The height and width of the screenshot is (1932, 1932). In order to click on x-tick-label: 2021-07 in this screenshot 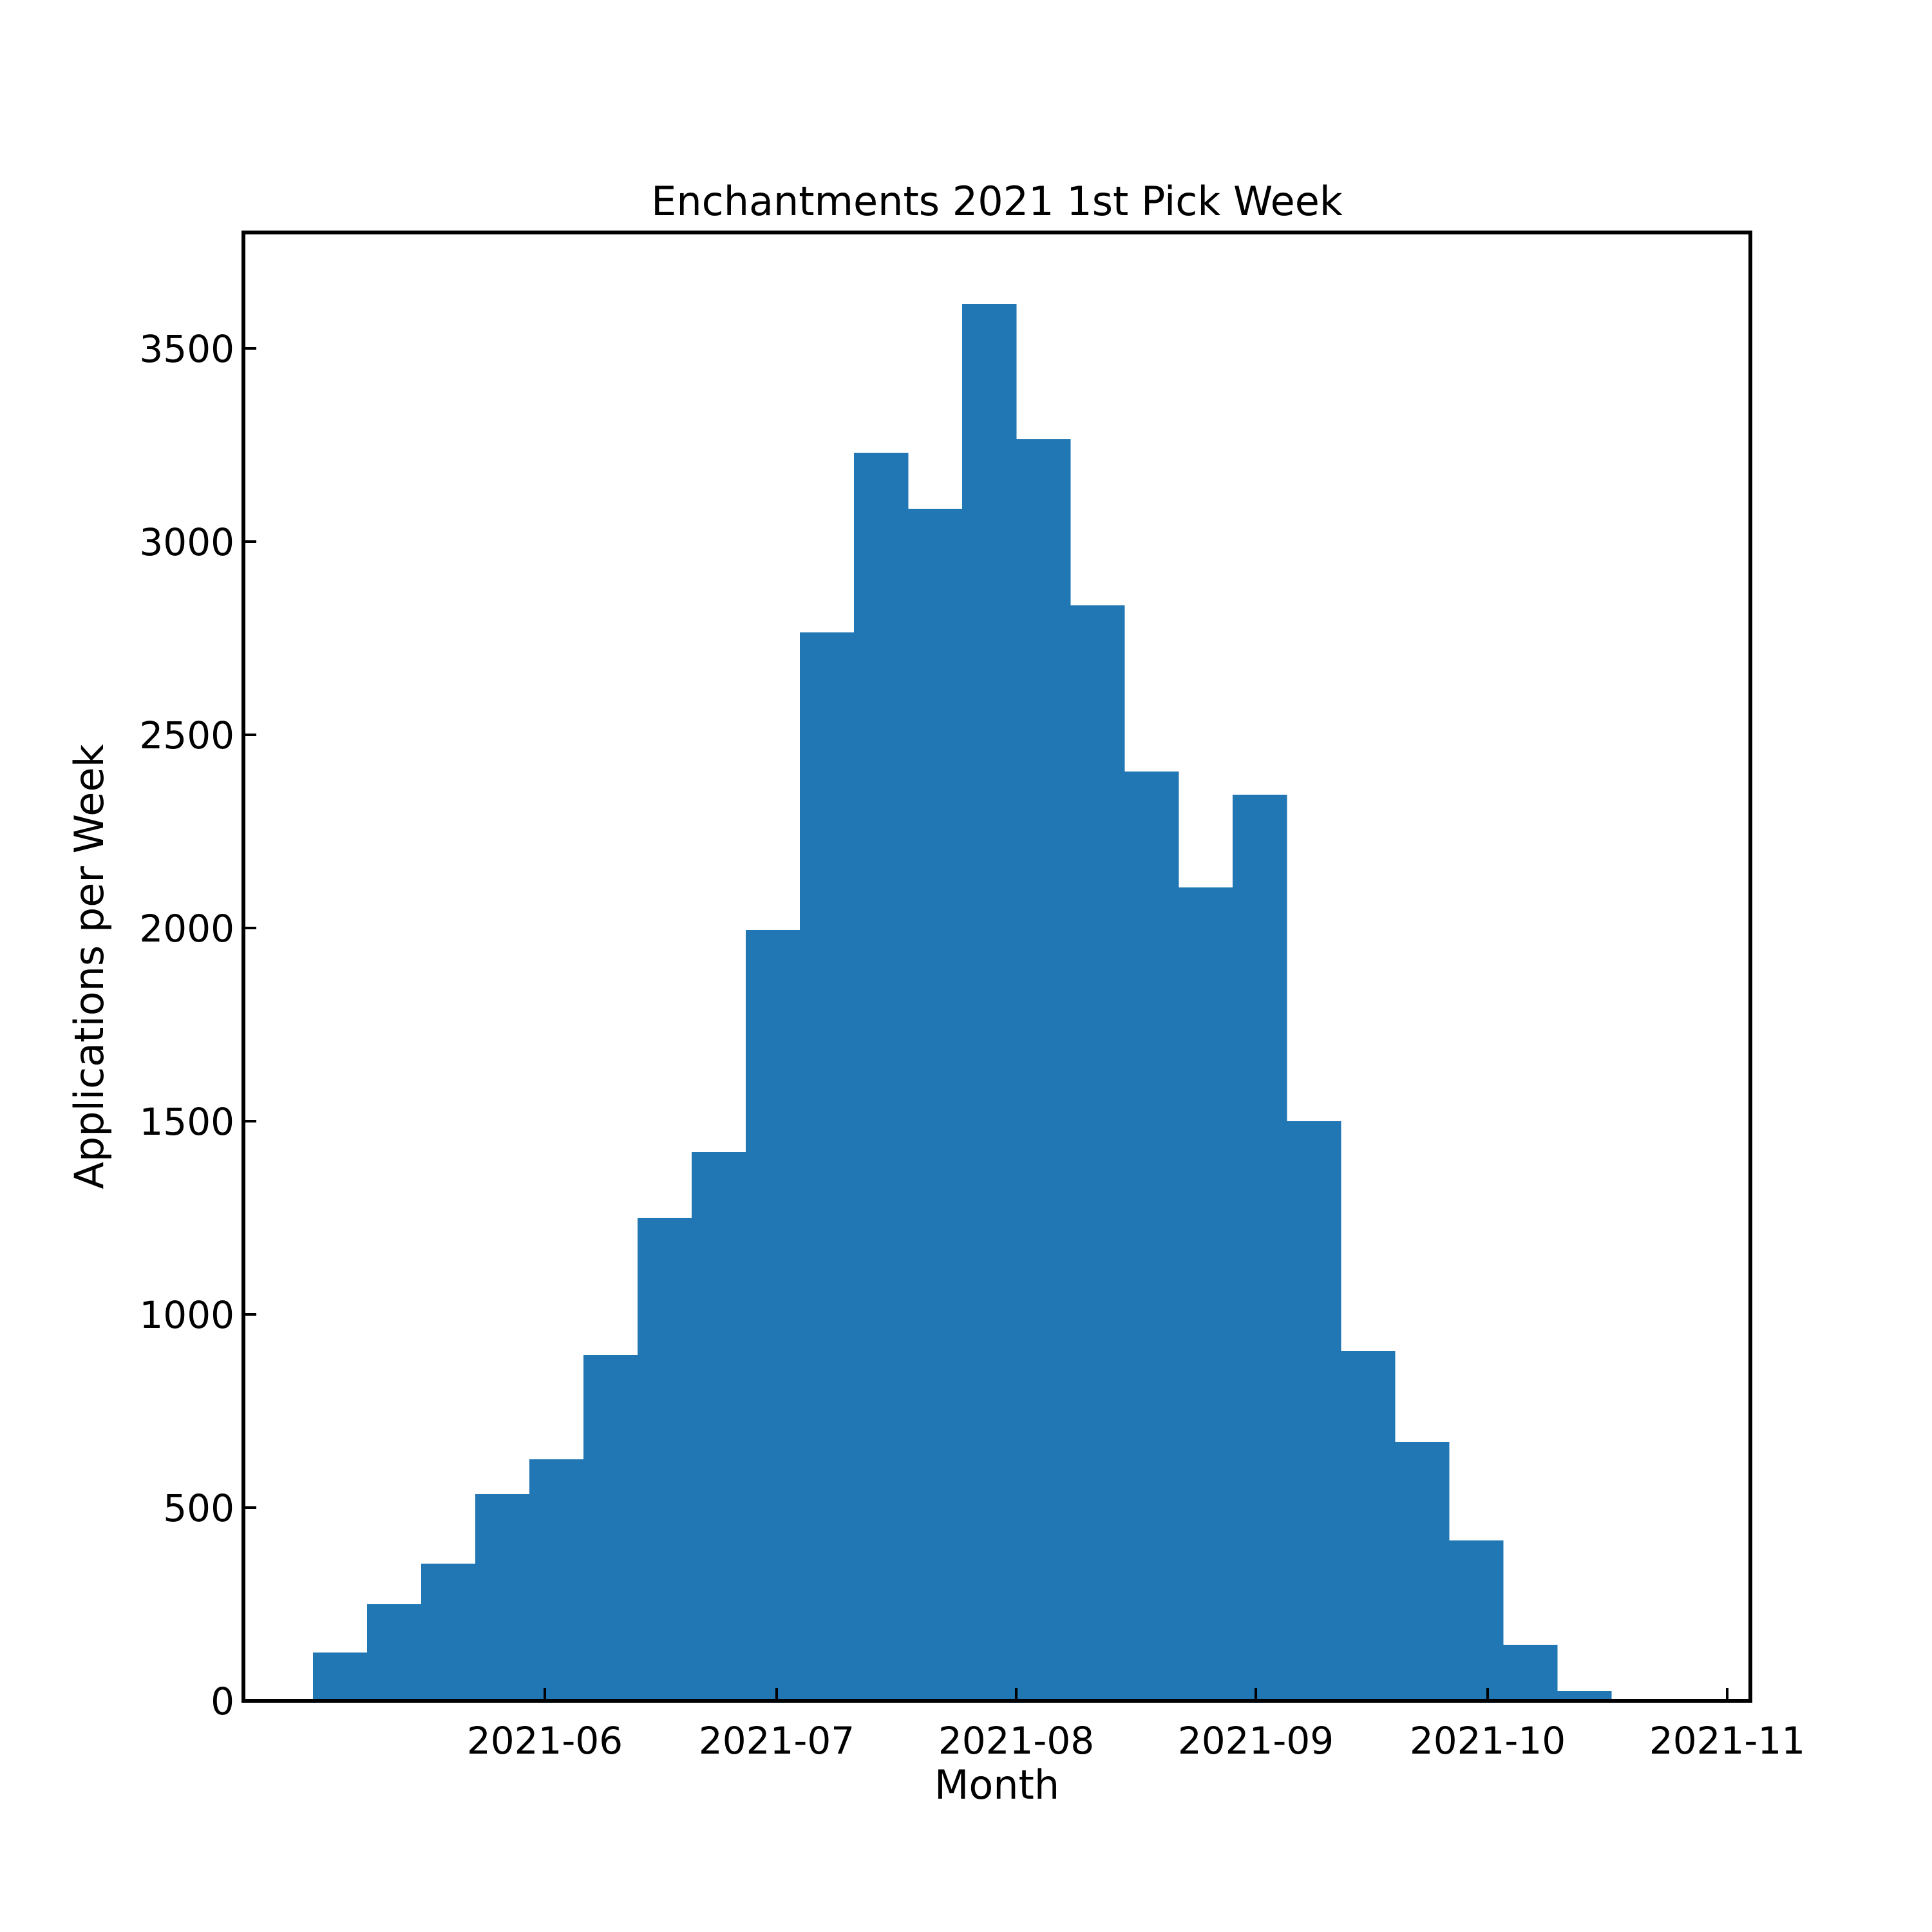, I will do `click(777, 1741)`.